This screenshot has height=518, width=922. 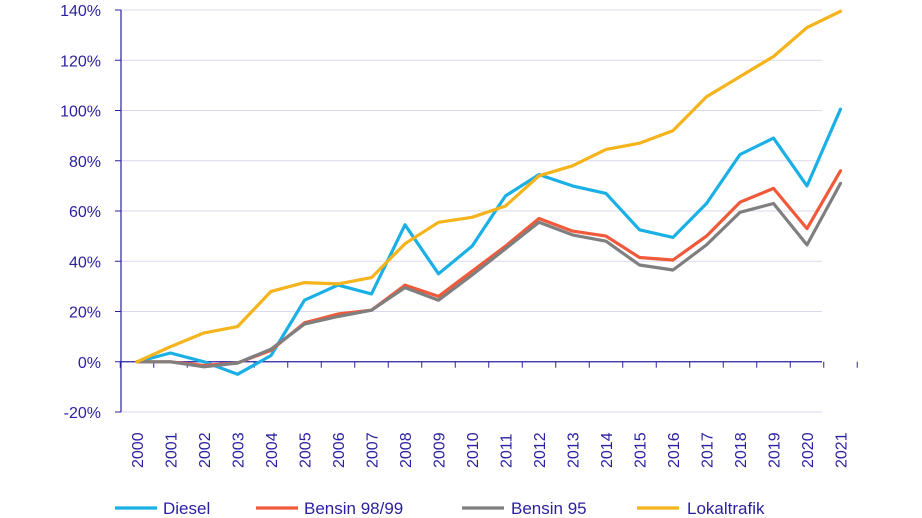 I want to click on x-tick-label: 2002, so click(x=205, y=450).